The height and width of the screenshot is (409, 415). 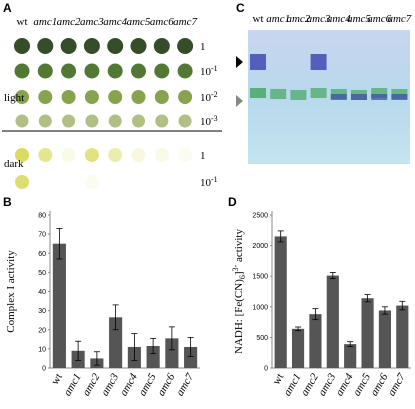 I want to click on condition-label: light, so click(x=14, y=98).